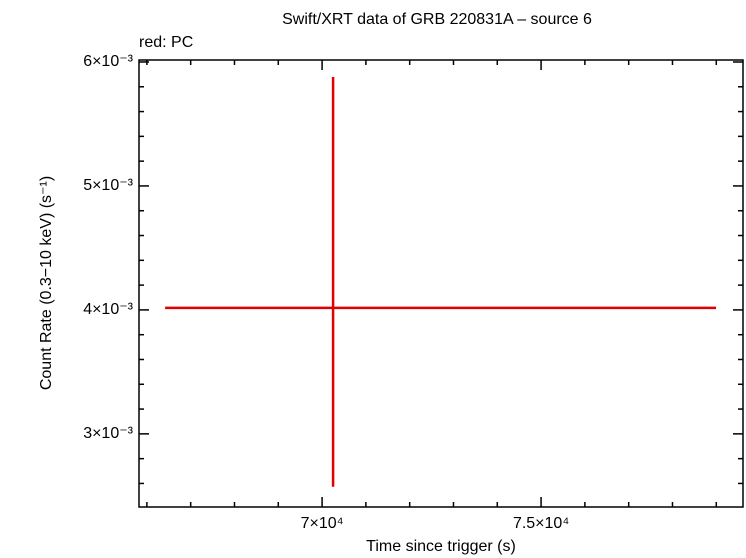 Image resolution: width=746 pixels, height=558 pixels. Describe the element at coordinates (108, 185) in the screenshot. I see `y-tick-label: 5×10⁻³` at that location.